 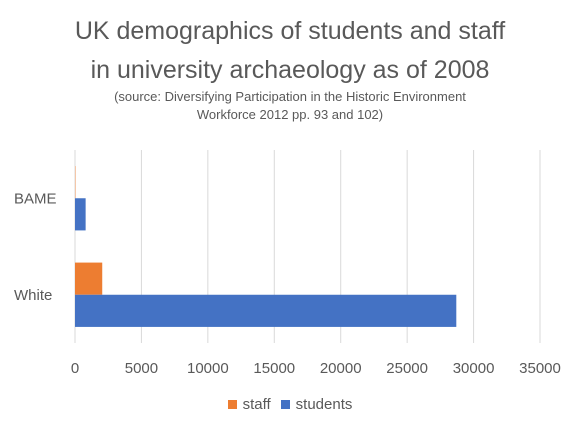 I want to click on x-tick-label-5000: 5000, so click(x=141, y=368).